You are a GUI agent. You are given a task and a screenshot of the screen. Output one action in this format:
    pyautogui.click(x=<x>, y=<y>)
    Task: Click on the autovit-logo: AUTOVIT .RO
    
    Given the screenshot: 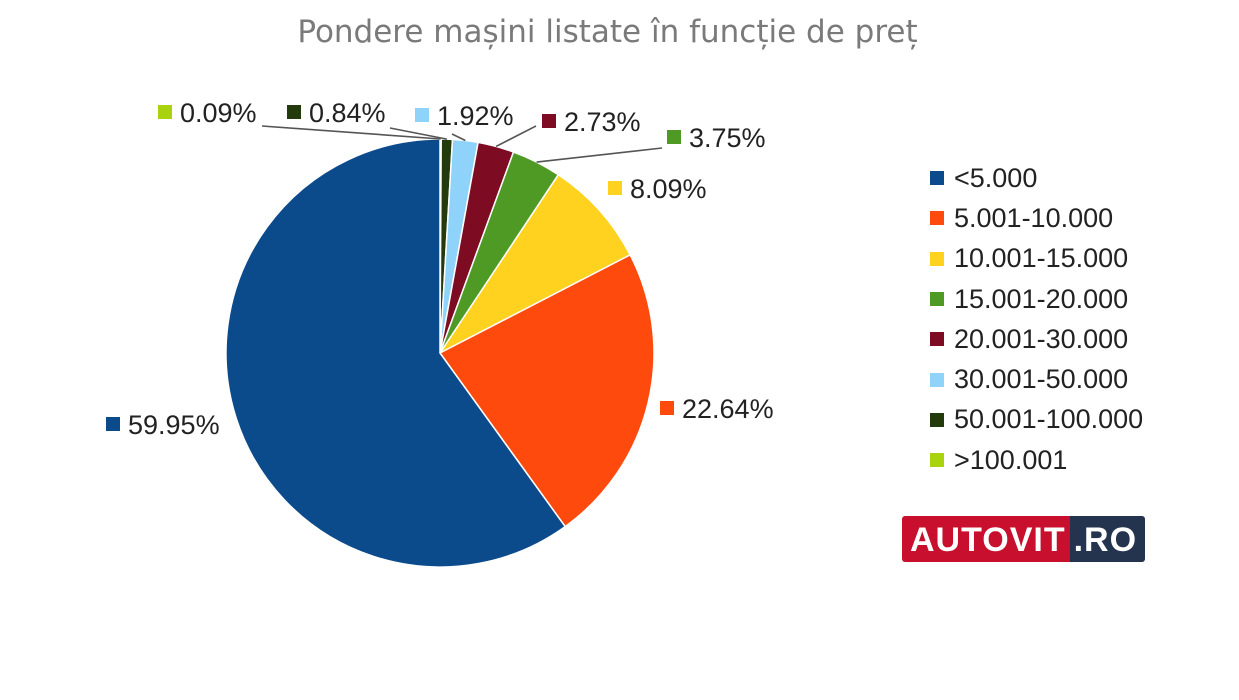 What is the action you would take?
    pyautogui.click(x=1024, y=539)
    